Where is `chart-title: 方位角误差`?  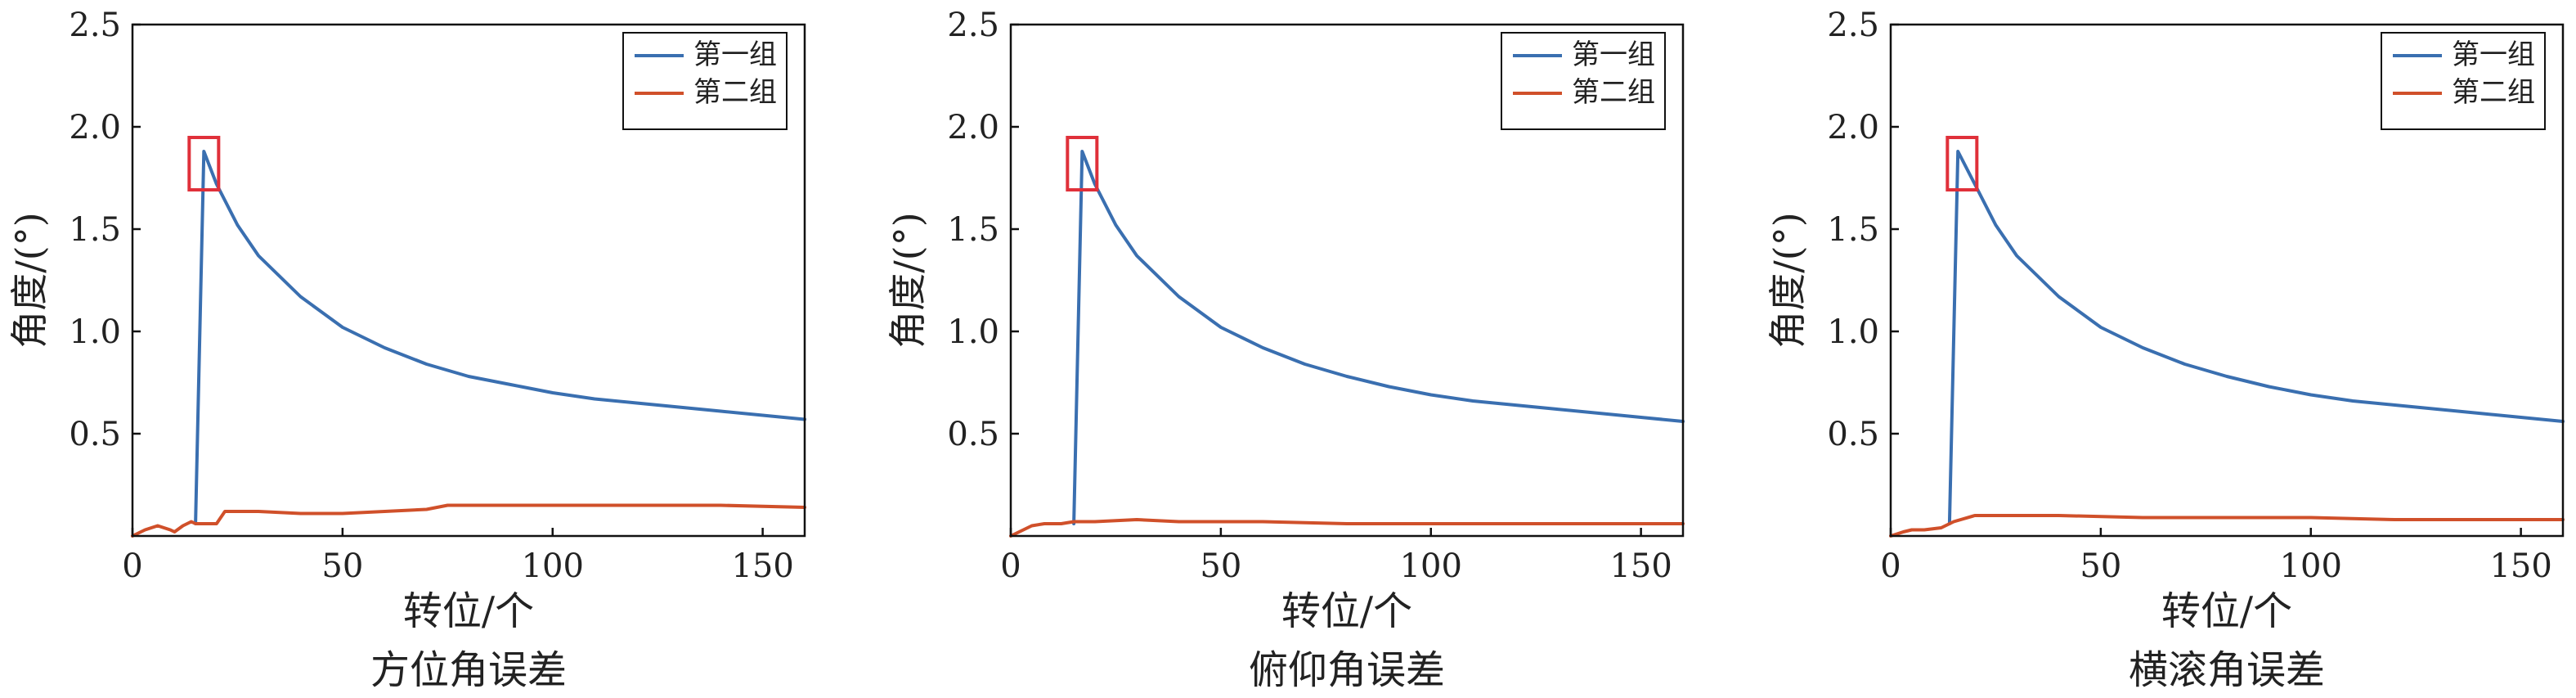
chart-title: 方位角误差 is located at coordinates (468, 670).